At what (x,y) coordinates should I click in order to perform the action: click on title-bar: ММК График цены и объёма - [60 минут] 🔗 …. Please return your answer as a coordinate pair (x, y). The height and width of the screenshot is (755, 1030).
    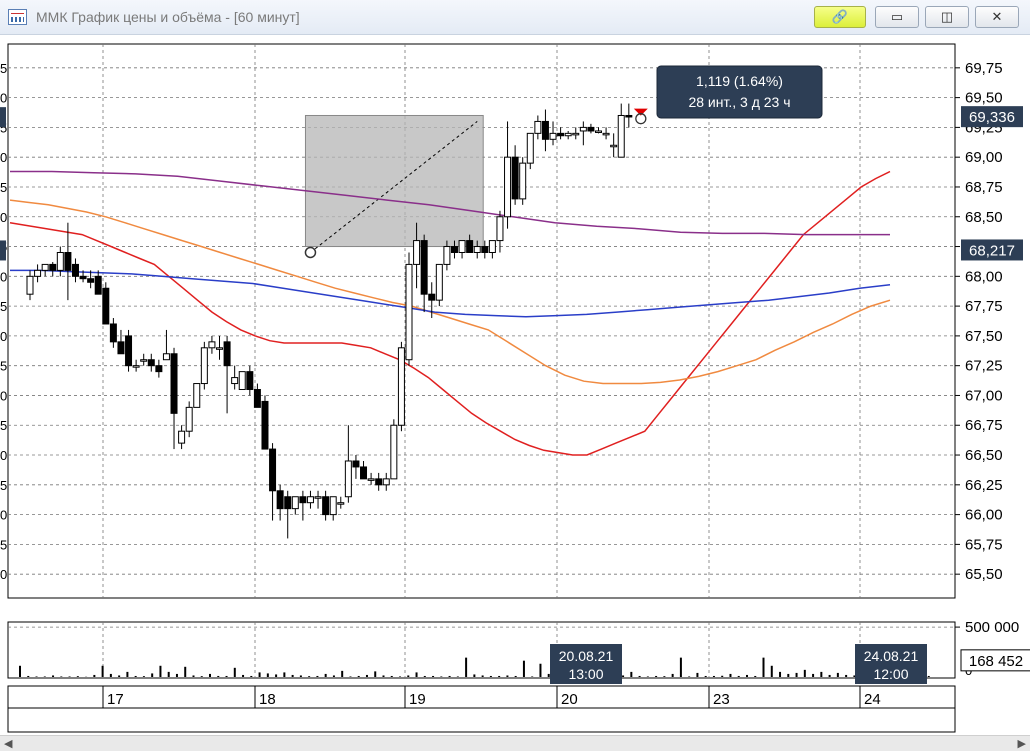
    Looking at the image, I should click on (515, 17).